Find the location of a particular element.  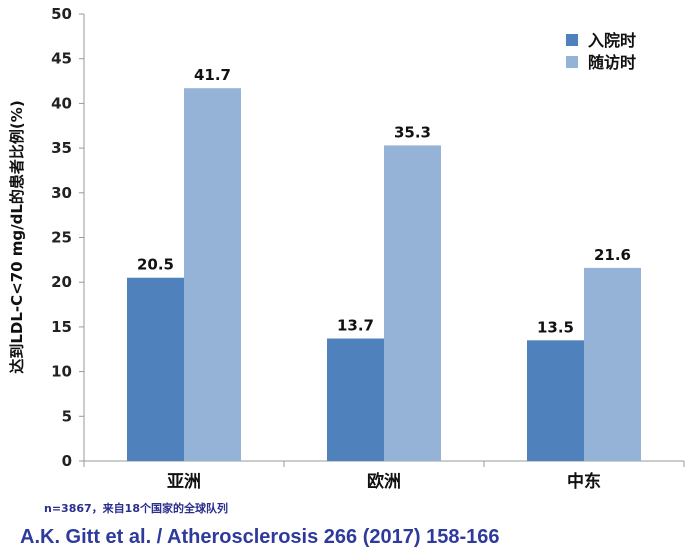

x-category-label: 中东 is located at coordinates (584, 481).